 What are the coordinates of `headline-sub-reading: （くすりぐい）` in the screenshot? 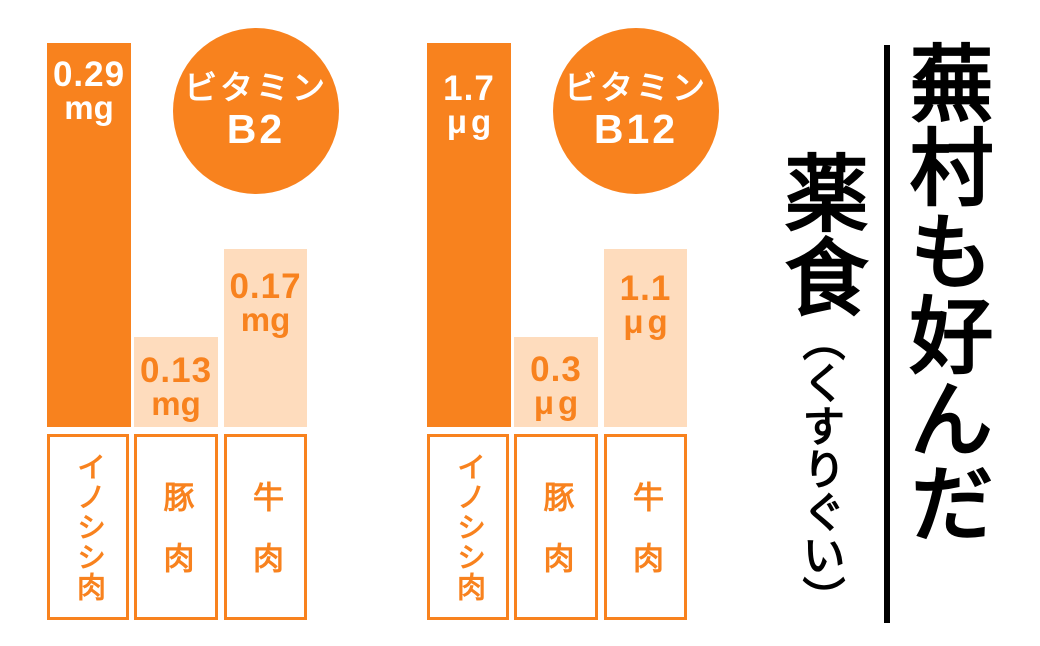 It's located at (820, 468).